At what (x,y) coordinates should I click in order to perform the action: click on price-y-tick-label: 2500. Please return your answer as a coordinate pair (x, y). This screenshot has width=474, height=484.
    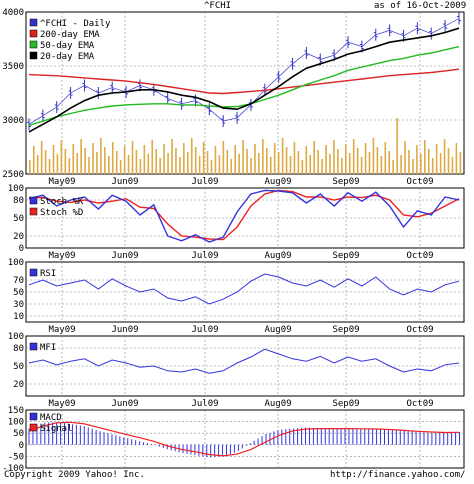
    Looking at the image, I should click on (13, 175).